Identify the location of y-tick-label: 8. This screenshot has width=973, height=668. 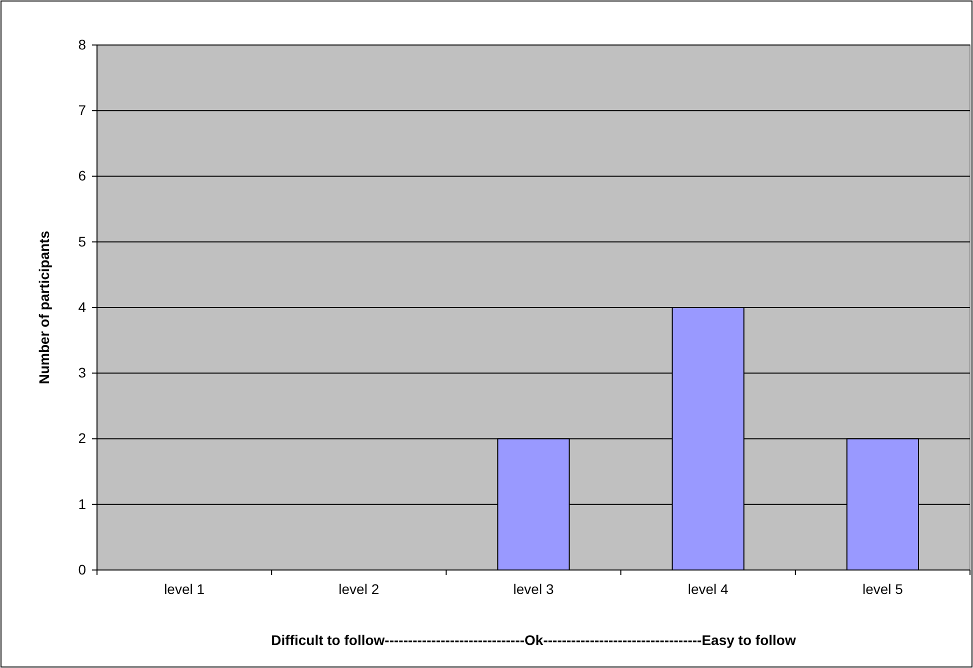
(82, 44).